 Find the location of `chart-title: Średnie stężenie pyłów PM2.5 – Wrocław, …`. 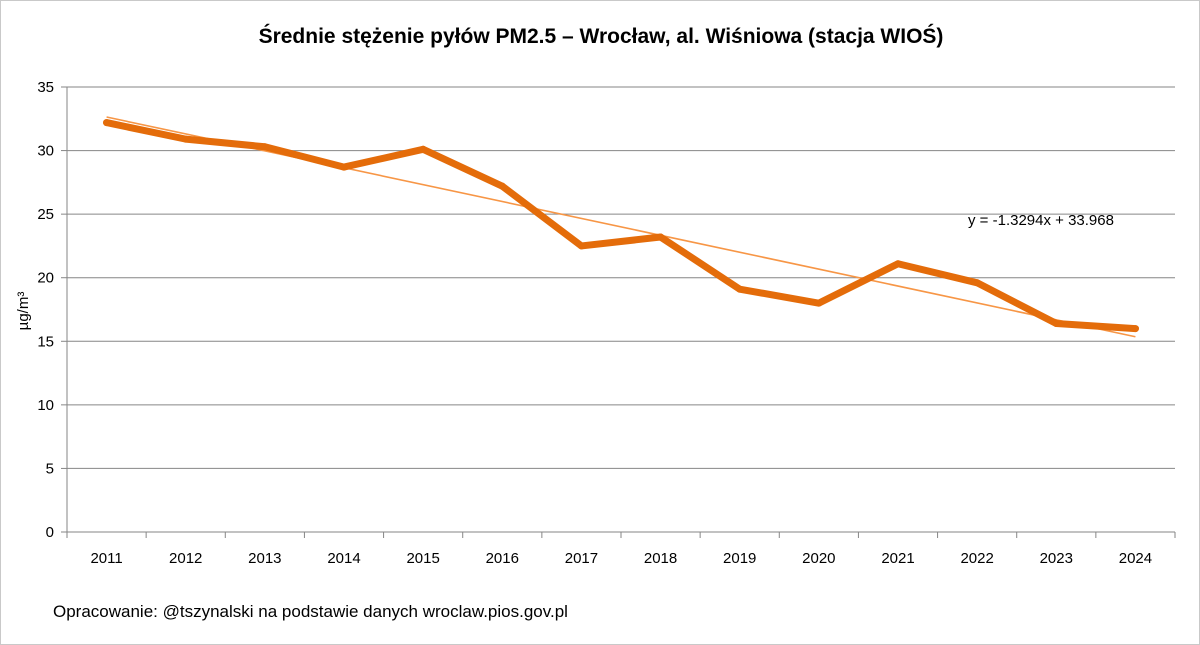

chart-title: Średnie stężenie pyłów PM2.5 – Wrocław, … is located at coordinates (601, 36).